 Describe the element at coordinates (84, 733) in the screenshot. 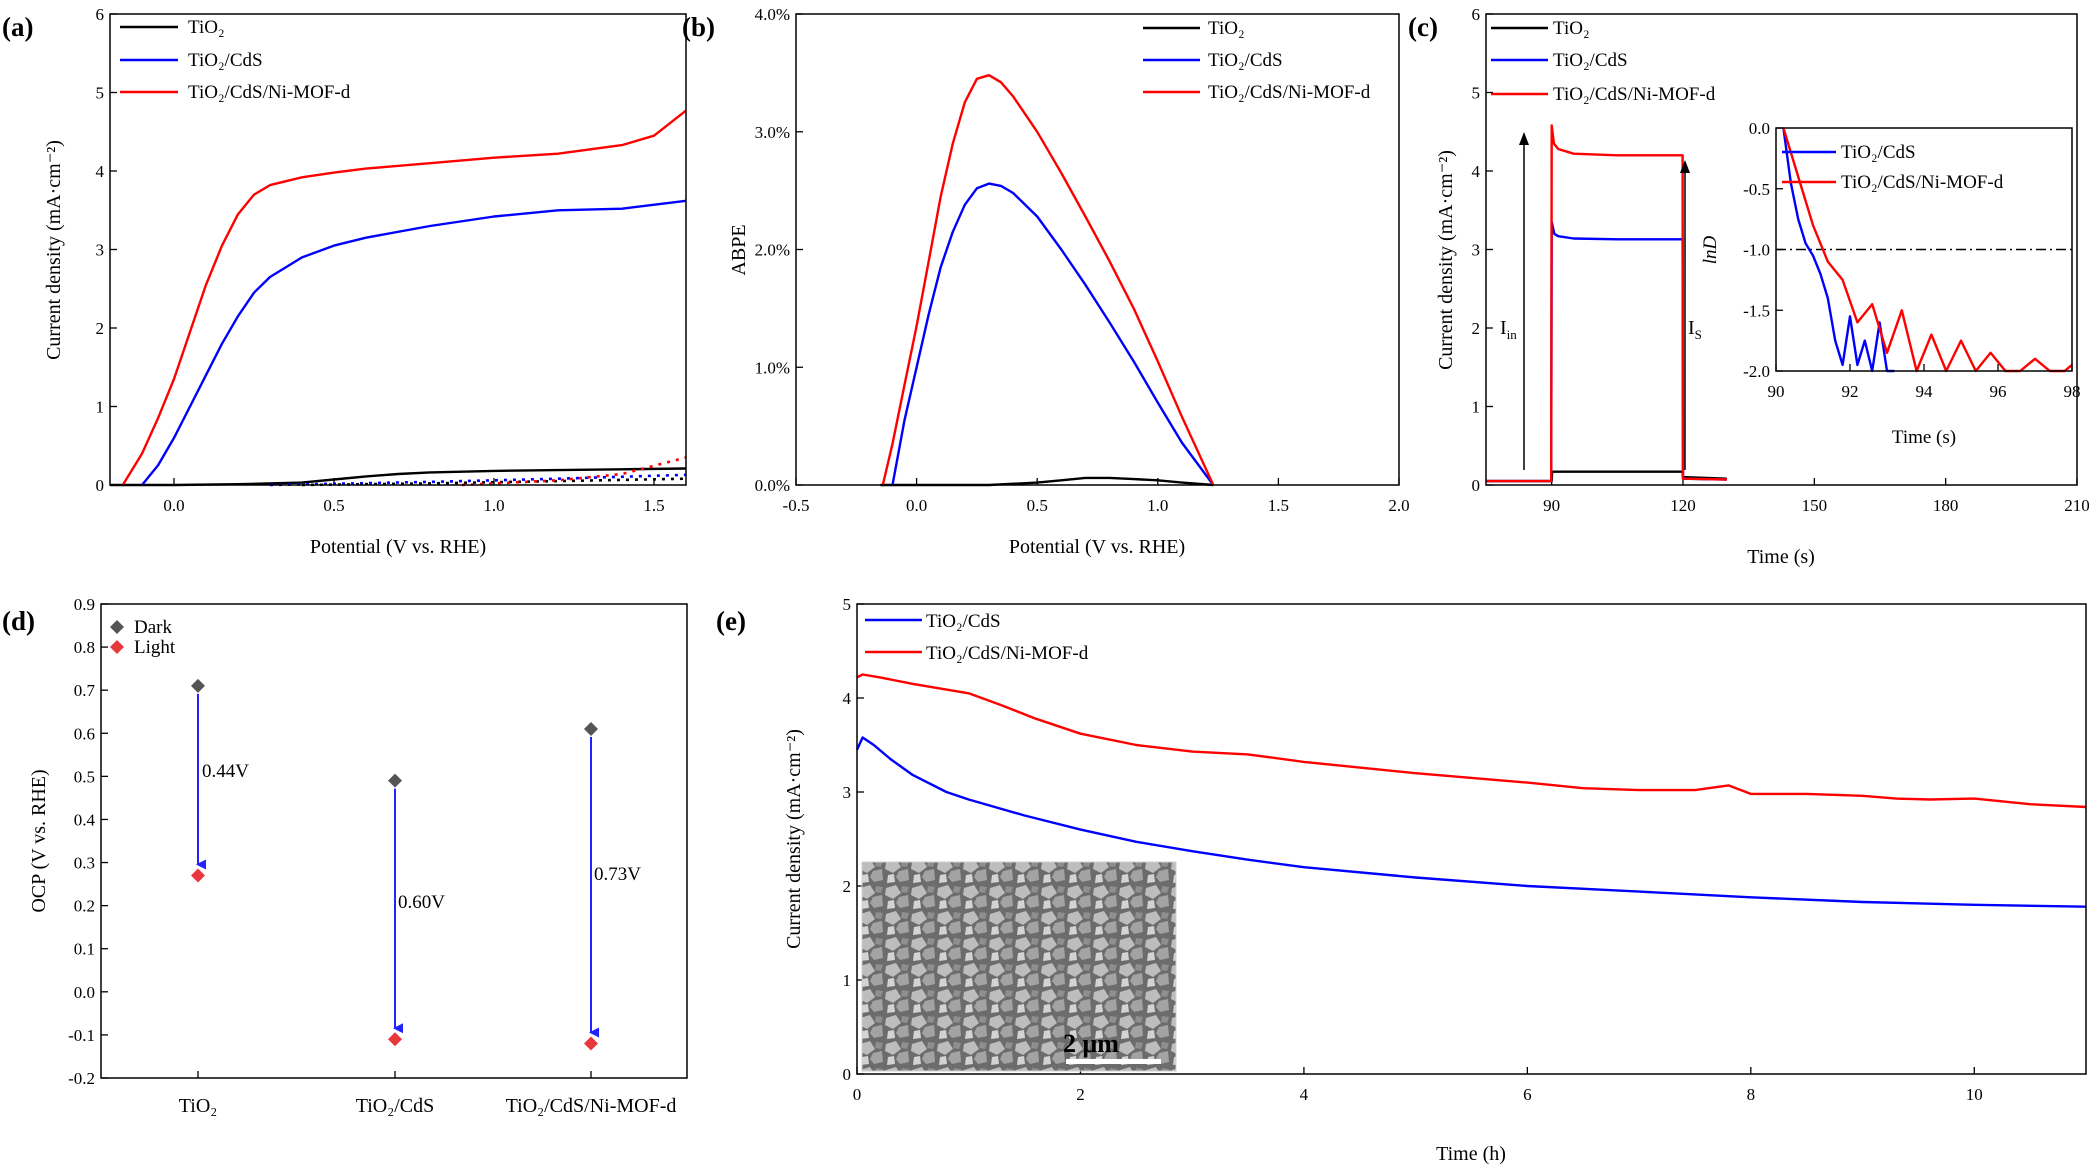

I see `y-tick-label: 0.6` at that location.